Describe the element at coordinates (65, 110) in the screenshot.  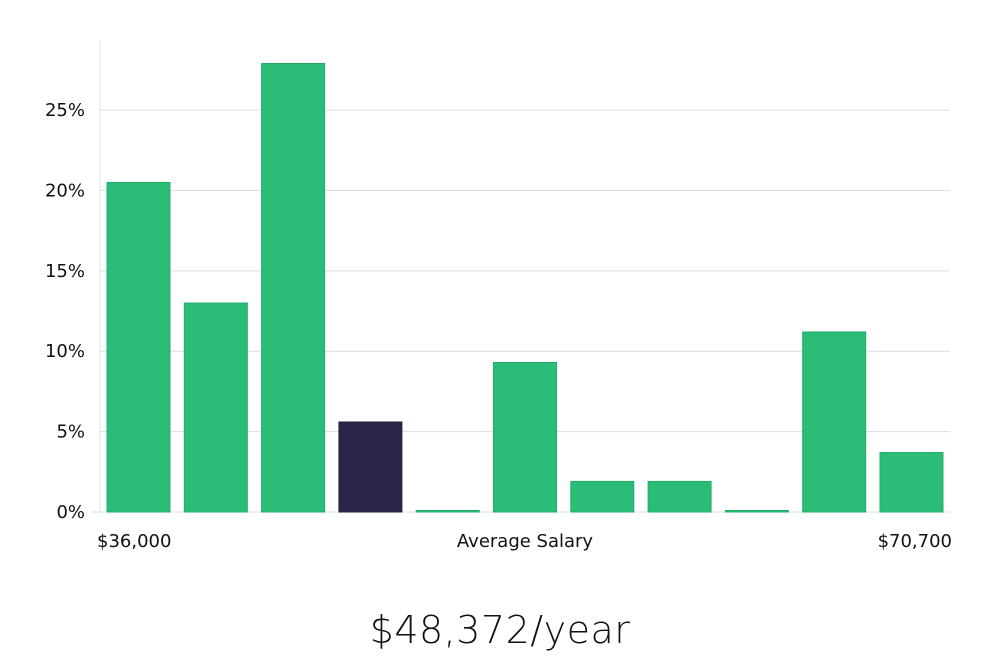
I see `y-tick-label: 25%` at that location.